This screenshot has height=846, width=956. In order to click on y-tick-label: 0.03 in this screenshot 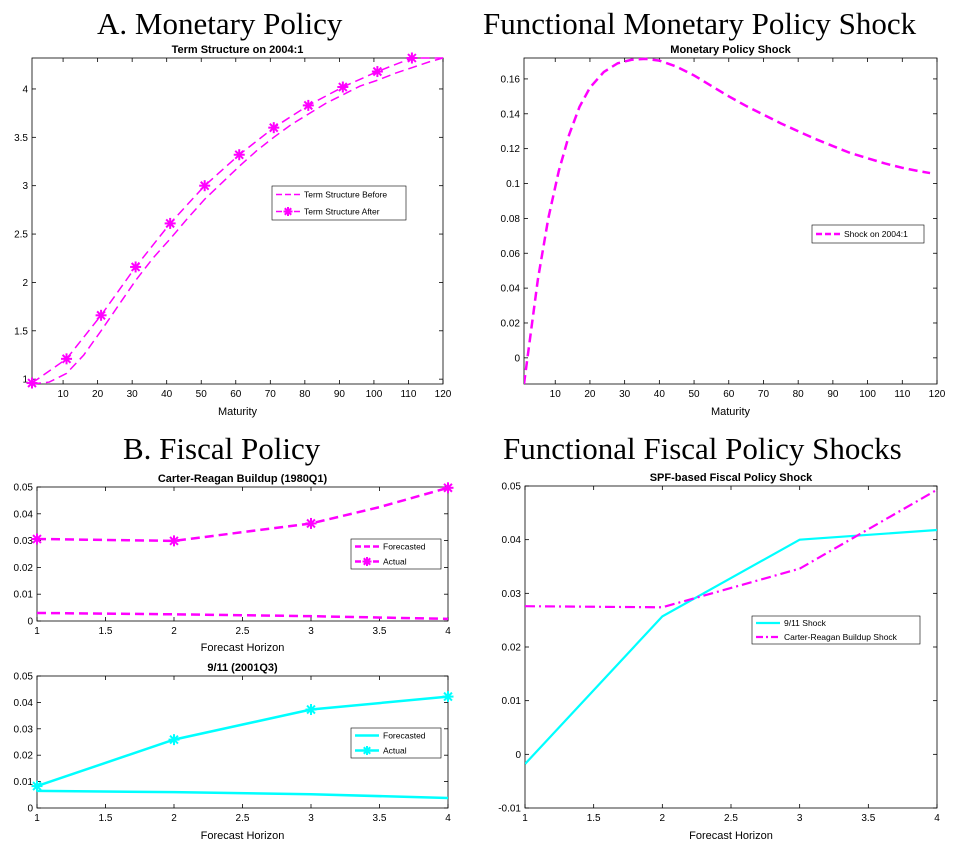, I will do `click(512, 594)`.